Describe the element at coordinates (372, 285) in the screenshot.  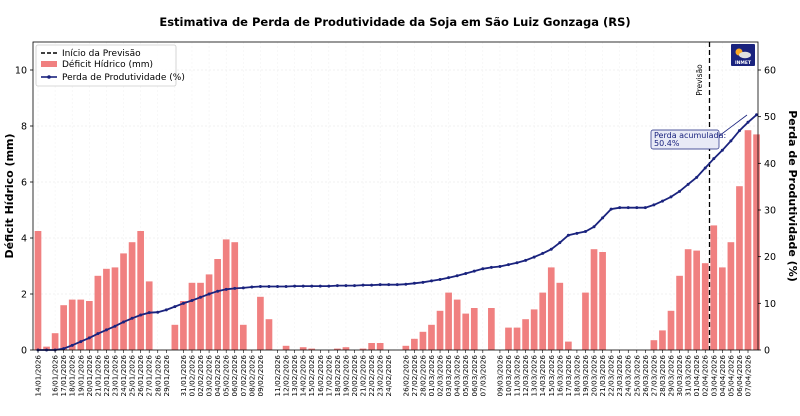
I see `loss-point-22/02/2026` at that location.